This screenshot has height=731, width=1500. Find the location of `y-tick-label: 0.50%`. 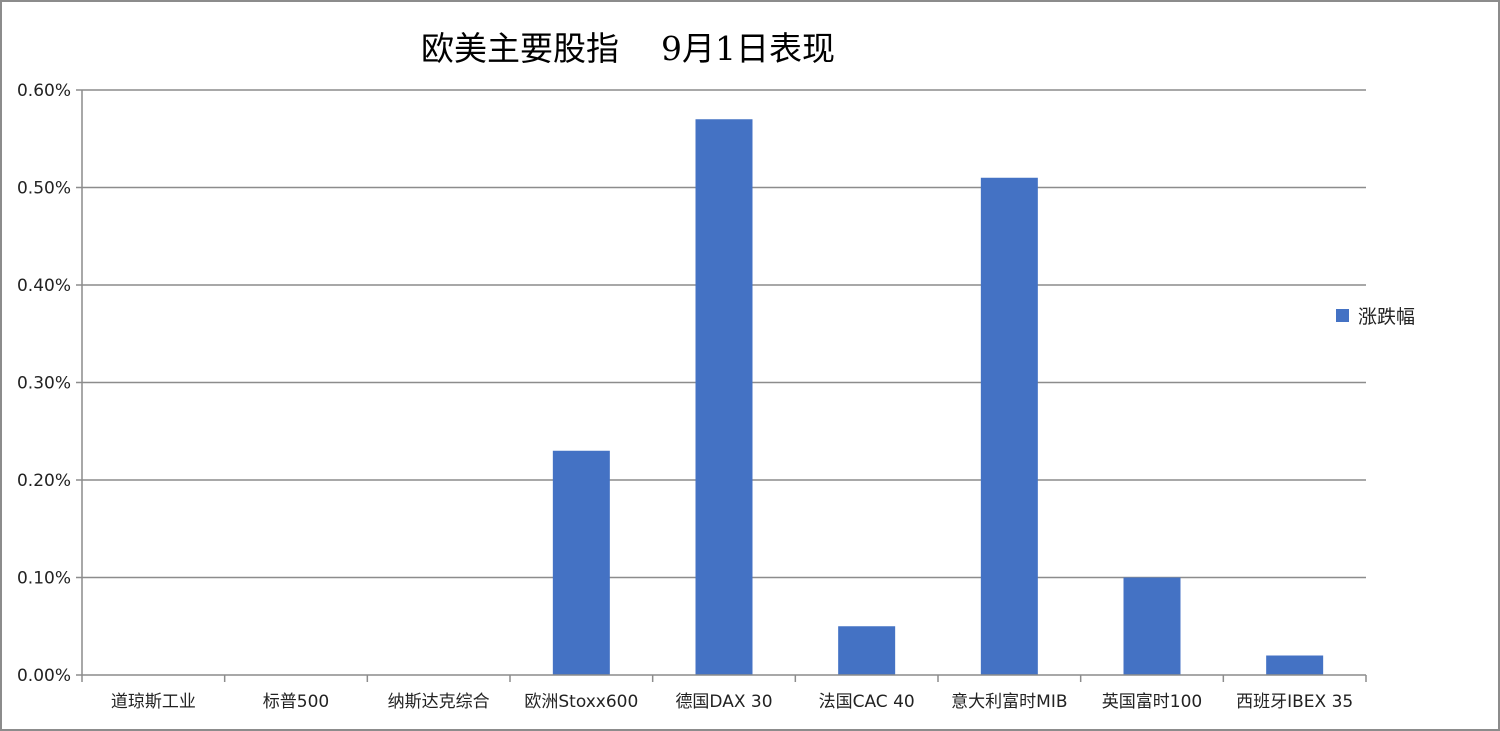

y-tick-label: 0.50% is located at coordinates (44, 189).